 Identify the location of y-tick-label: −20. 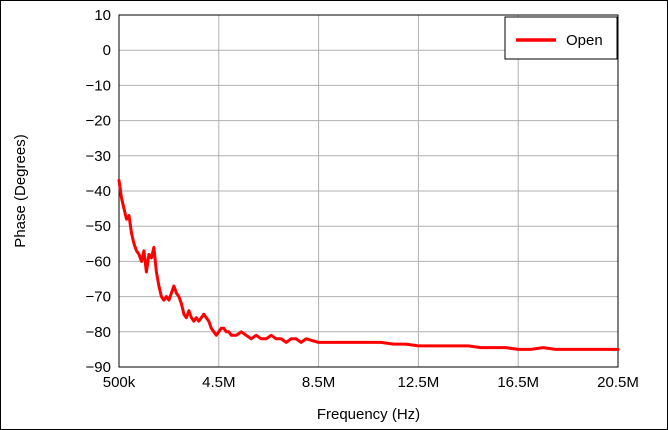
(98, 121).